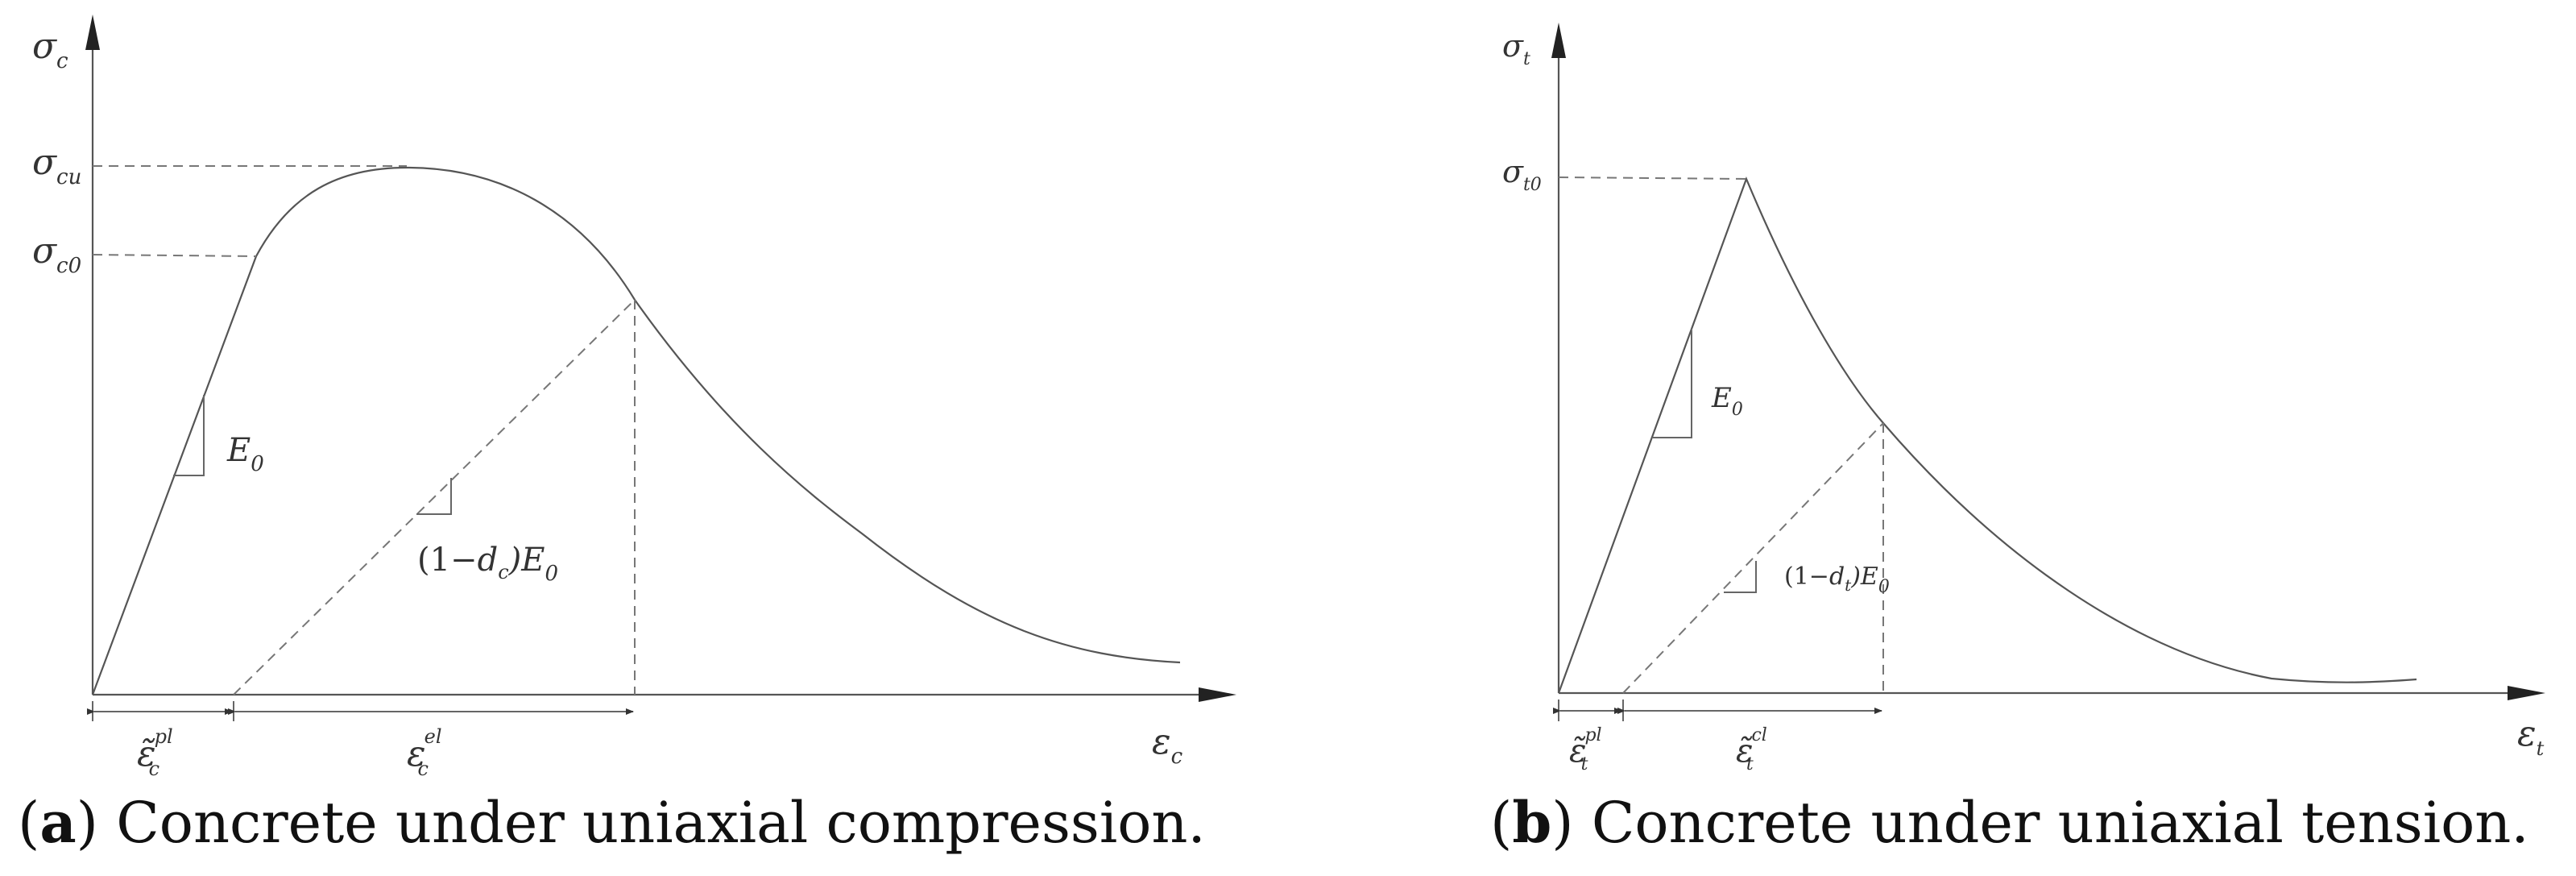 This screenshot has height=876, width=2576. What do you see at coordinates (1753, 558) in the screenshot?
I see `panel-b-unloading-line` at bounding box center [1753, 558].